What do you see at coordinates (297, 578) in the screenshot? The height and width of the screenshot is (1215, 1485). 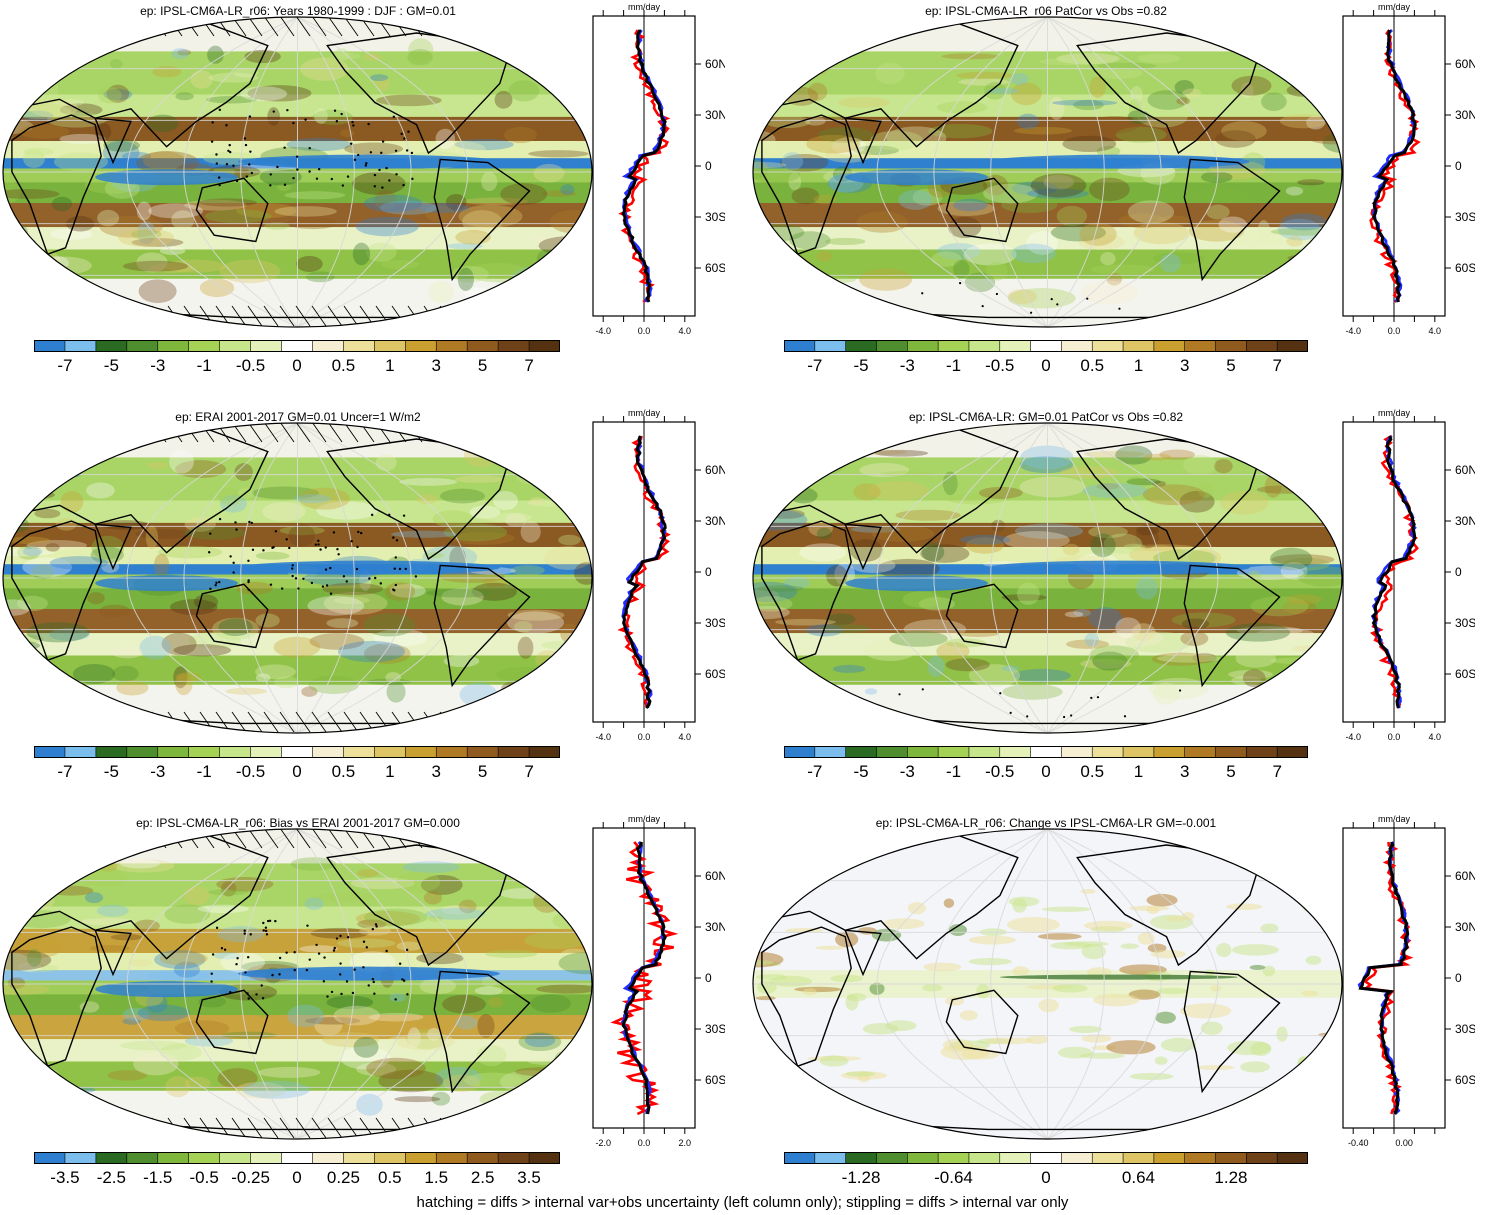 I see `world-map` at bounding box center [297, 578].